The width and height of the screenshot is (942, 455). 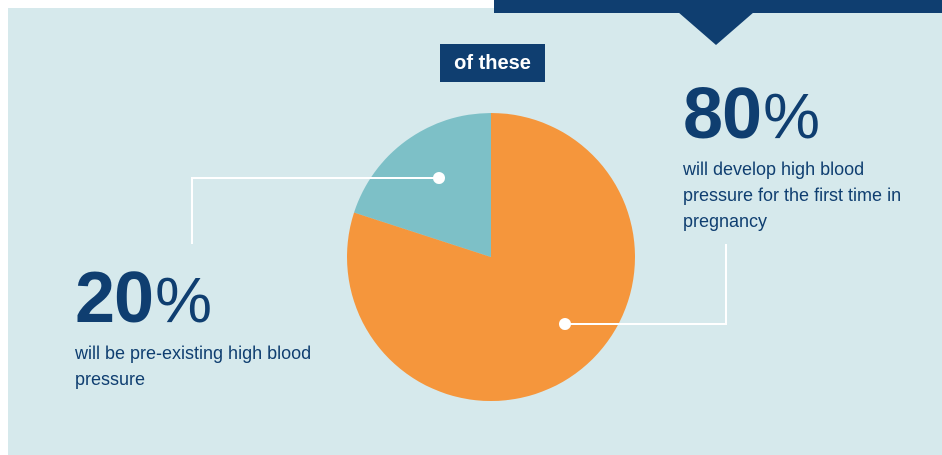 I want to click on callout-80-number: 80, so click(x=722, y=114).